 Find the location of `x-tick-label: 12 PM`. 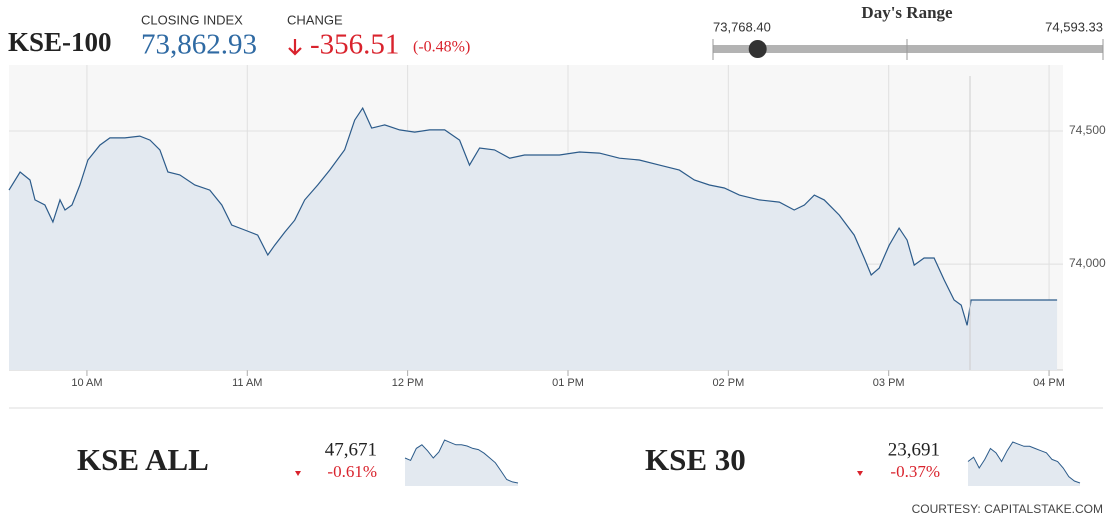

x-tick-label: 12 PM is located at coordinates (408, 383).